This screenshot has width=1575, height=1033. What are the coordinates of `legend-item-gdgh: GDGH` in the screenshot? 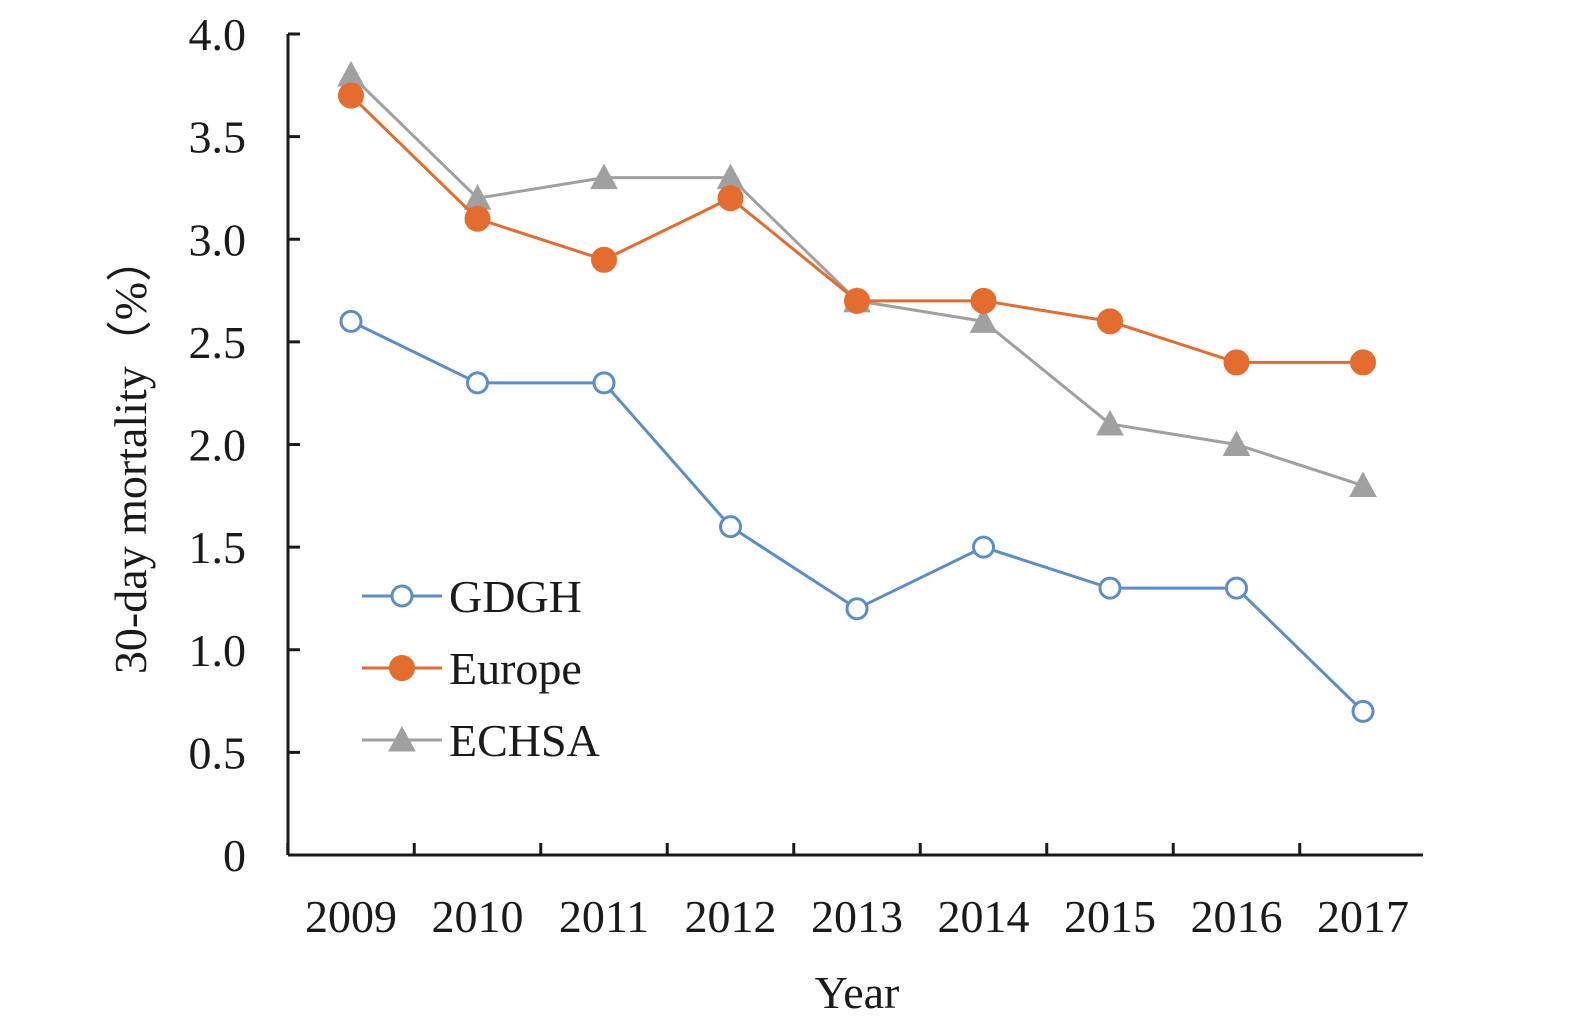 It's located at (472, 596).